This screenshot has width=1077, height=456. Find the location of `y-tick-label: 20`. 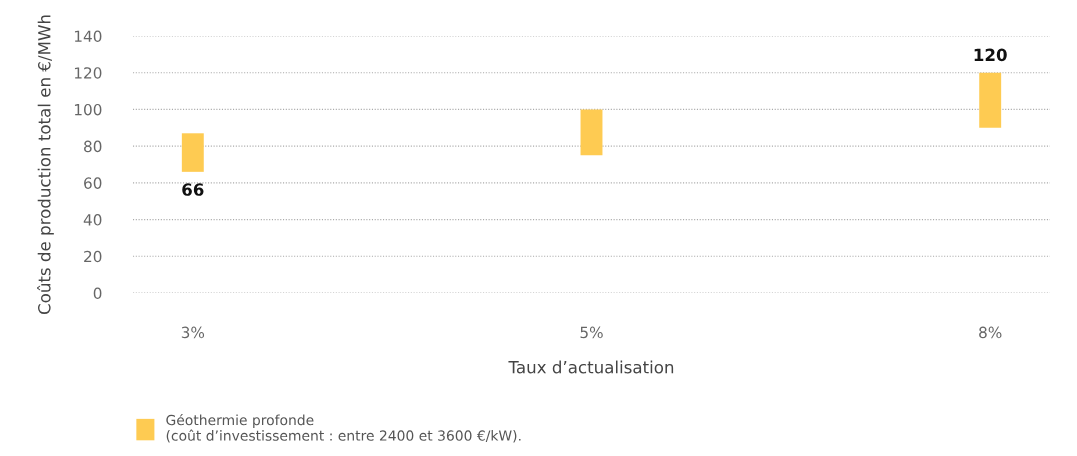

y-tick-label: 20 is located at coordinates (93, 256).